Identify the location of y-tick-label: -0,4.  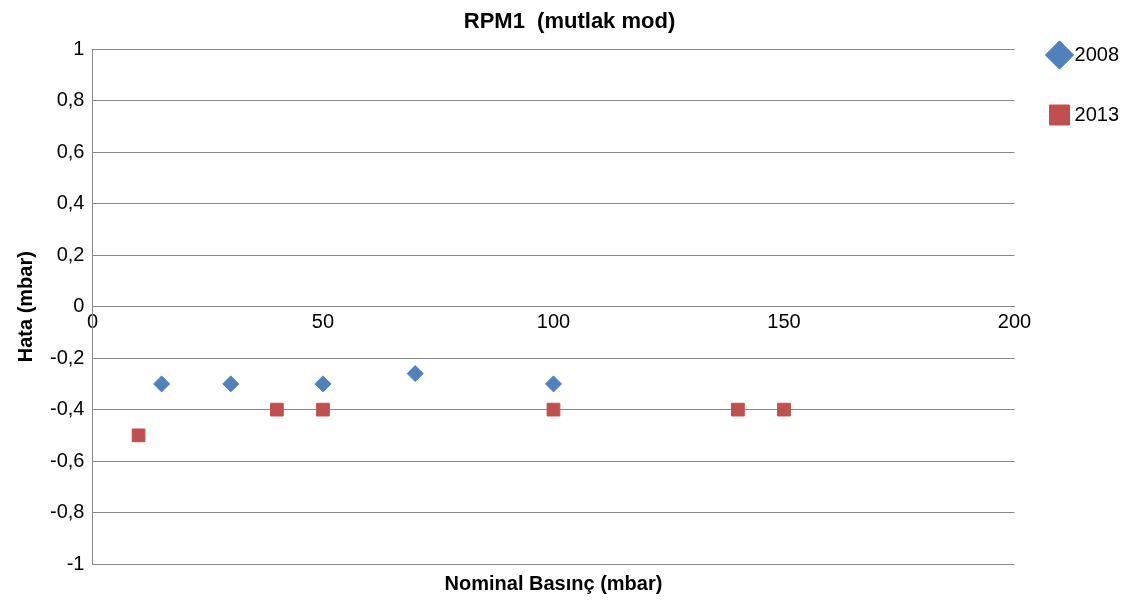
(67, 408).